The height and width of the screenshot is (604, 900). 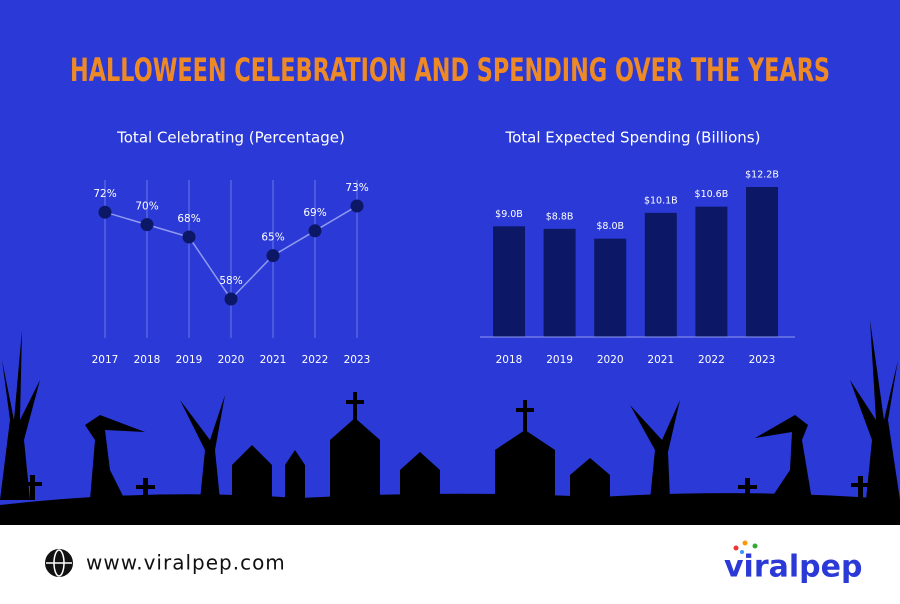 What do you see at coordinates (793, 567) in the screenshot?
I see `footer-brand: viralpep` at bounding box center [793, 567].